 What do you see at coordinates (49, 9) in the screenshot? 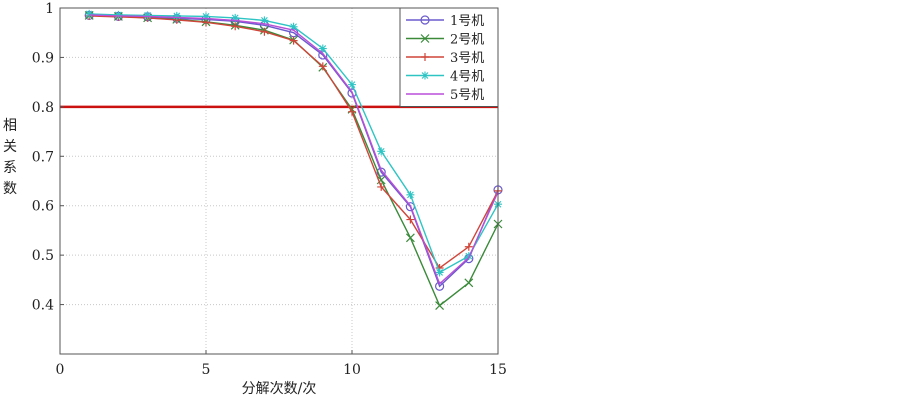
I see `y-tick-label: 1` at bounding box center [49, 9].